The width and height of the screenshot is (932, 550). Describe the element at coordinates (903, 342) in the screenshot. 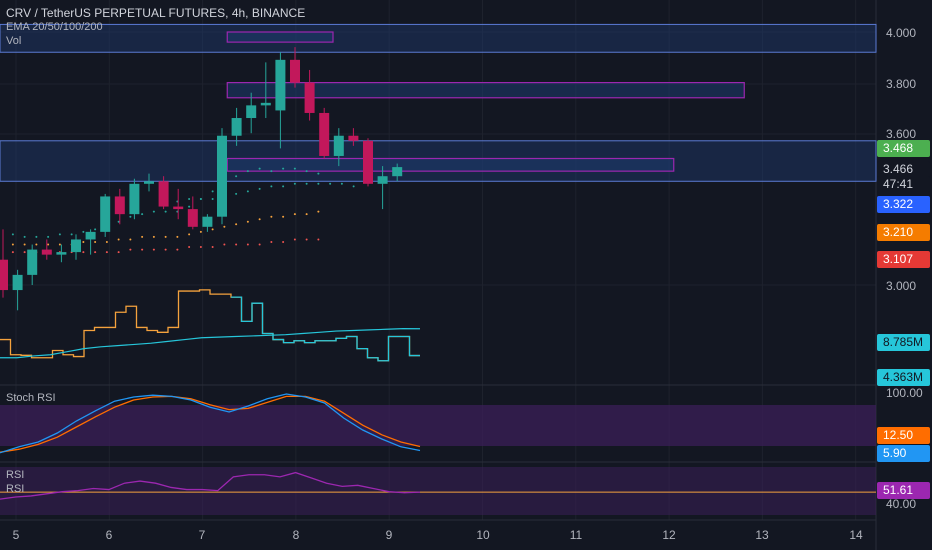

I see `volume-ma-tag: 8.785M` at that location.